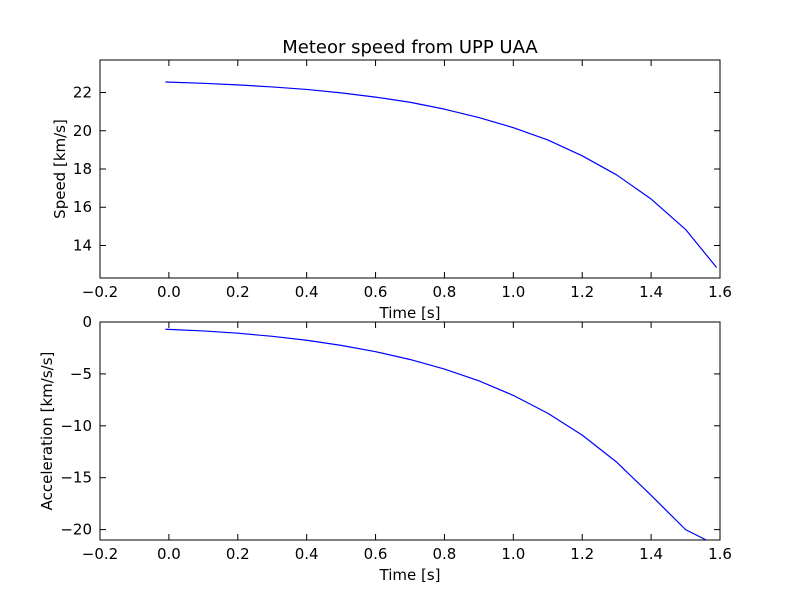 This screenshot has height=600, width=800. Describe the element at coordinates (410, 575) in the screenshot. I see `acceleration-x-axis-label: Time [s]` at that location.